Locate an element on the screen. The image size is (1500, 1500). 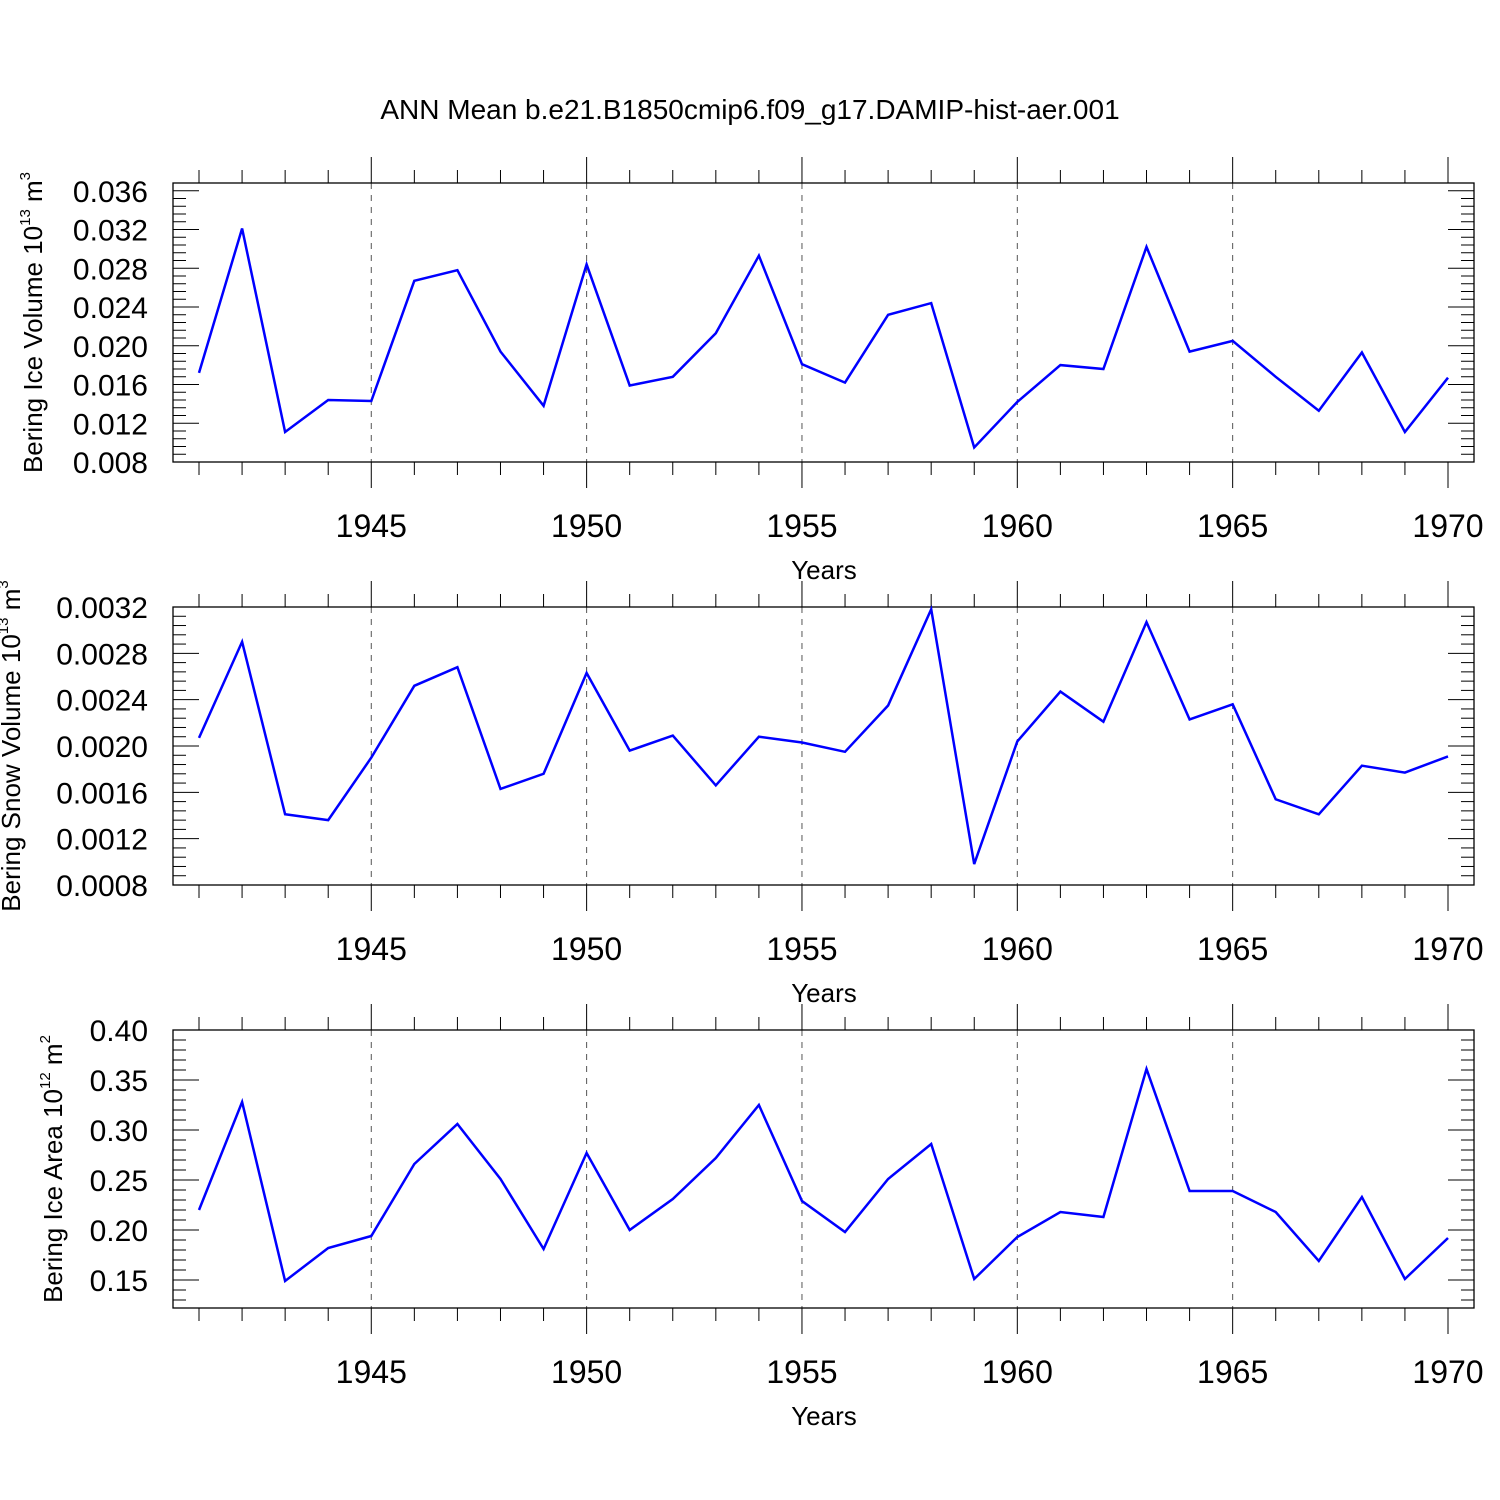
y-tick-label: 0.008 is located at coordinates (110, 463).